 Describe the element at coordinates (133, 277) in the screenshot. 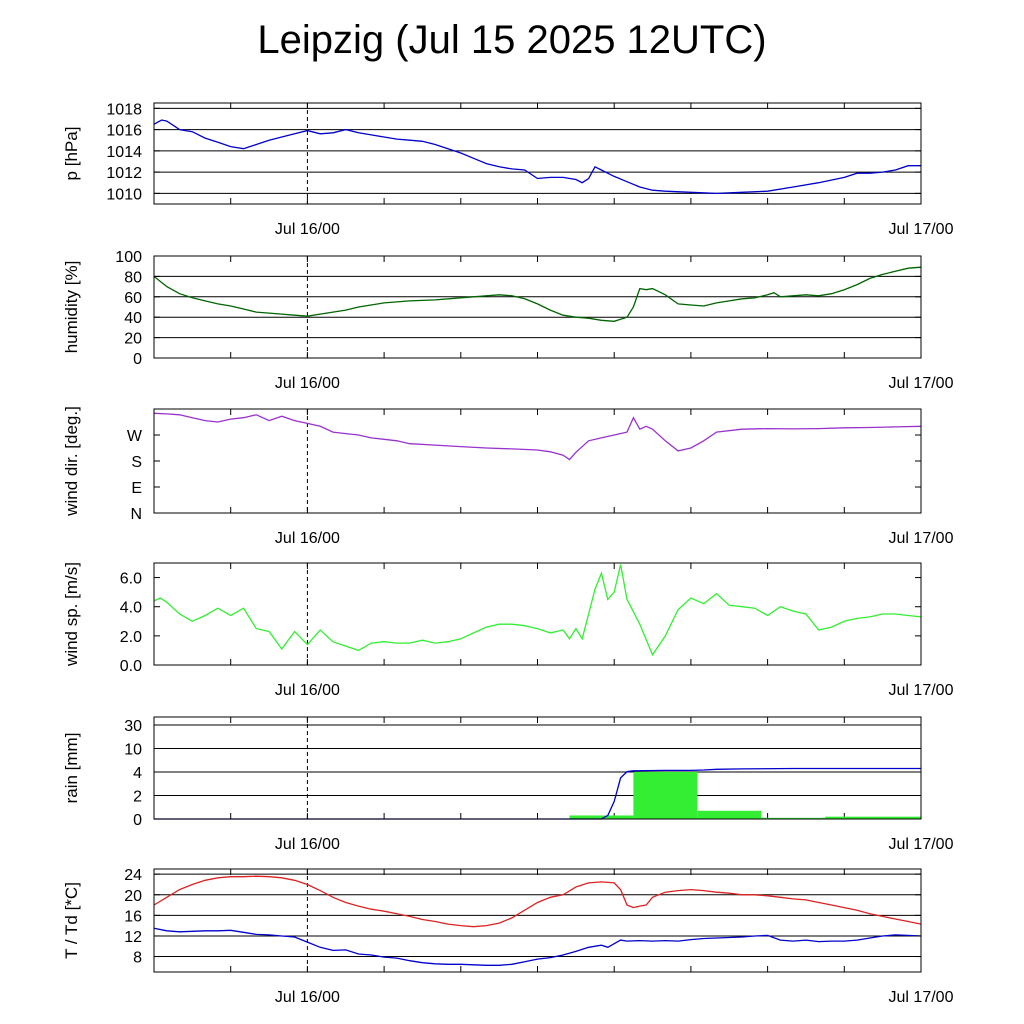

I see `y-tick-label: 80` at that location.